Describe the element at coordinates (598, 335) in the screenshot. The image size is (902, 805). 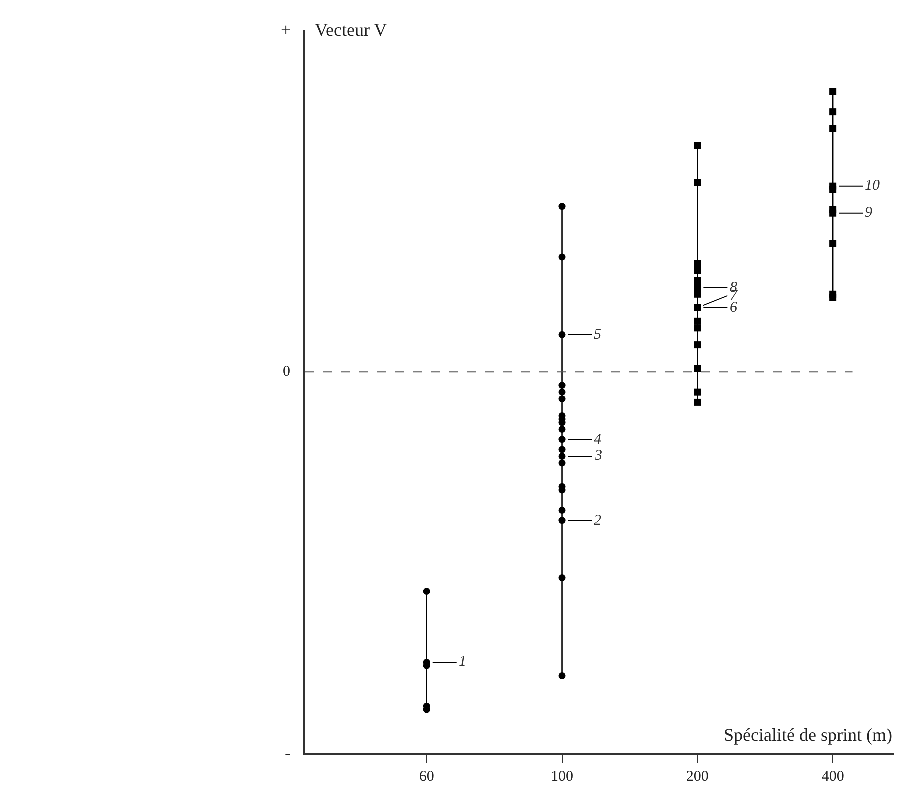
I see `annotation: 5` at that location.